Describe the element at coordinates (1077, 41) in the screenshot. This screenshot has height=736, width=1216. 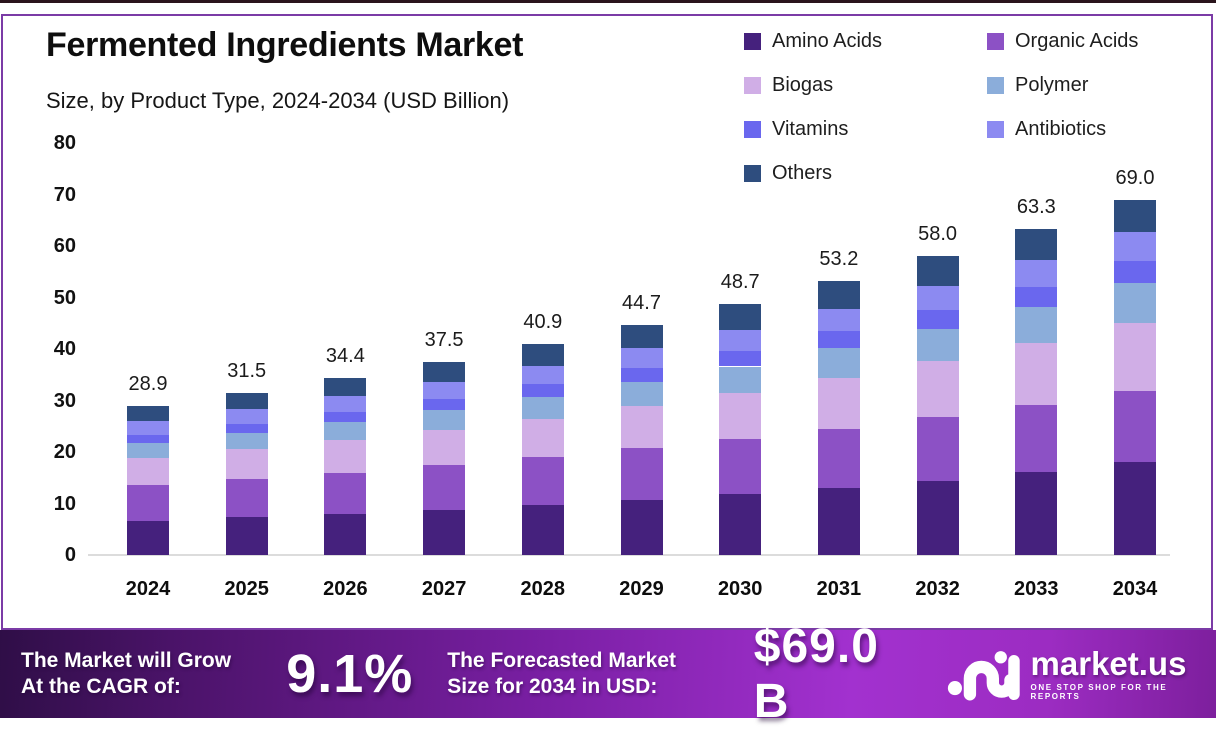
I see `legend-label: Organic Acids` at that location.